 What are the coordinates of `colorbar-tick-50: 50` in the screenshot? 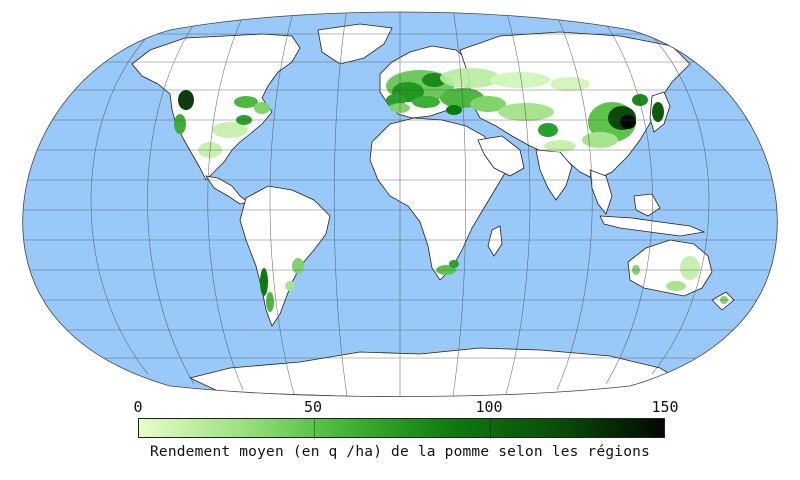 It's located at (313, 407).